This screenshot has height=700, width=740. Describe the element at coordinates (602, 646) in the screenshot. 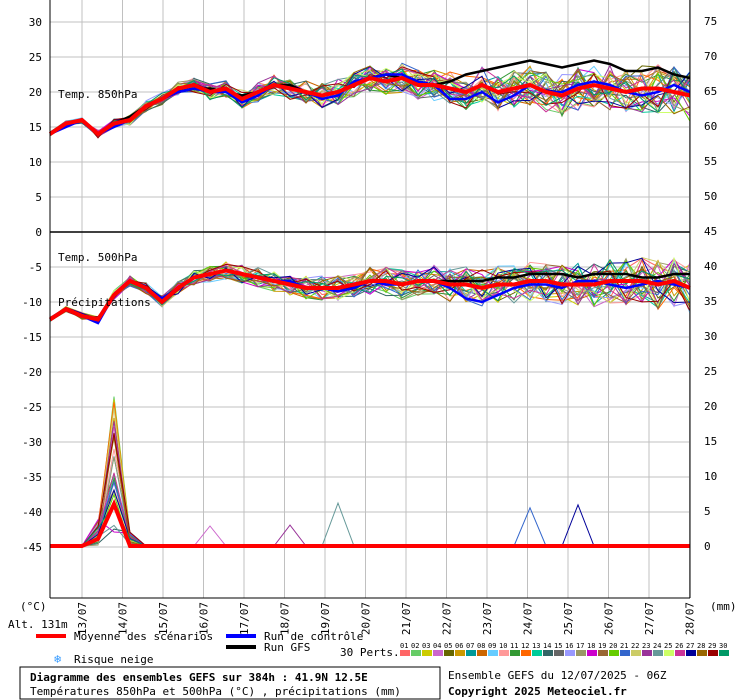

I see `pert-legend-number: 19` at that location.